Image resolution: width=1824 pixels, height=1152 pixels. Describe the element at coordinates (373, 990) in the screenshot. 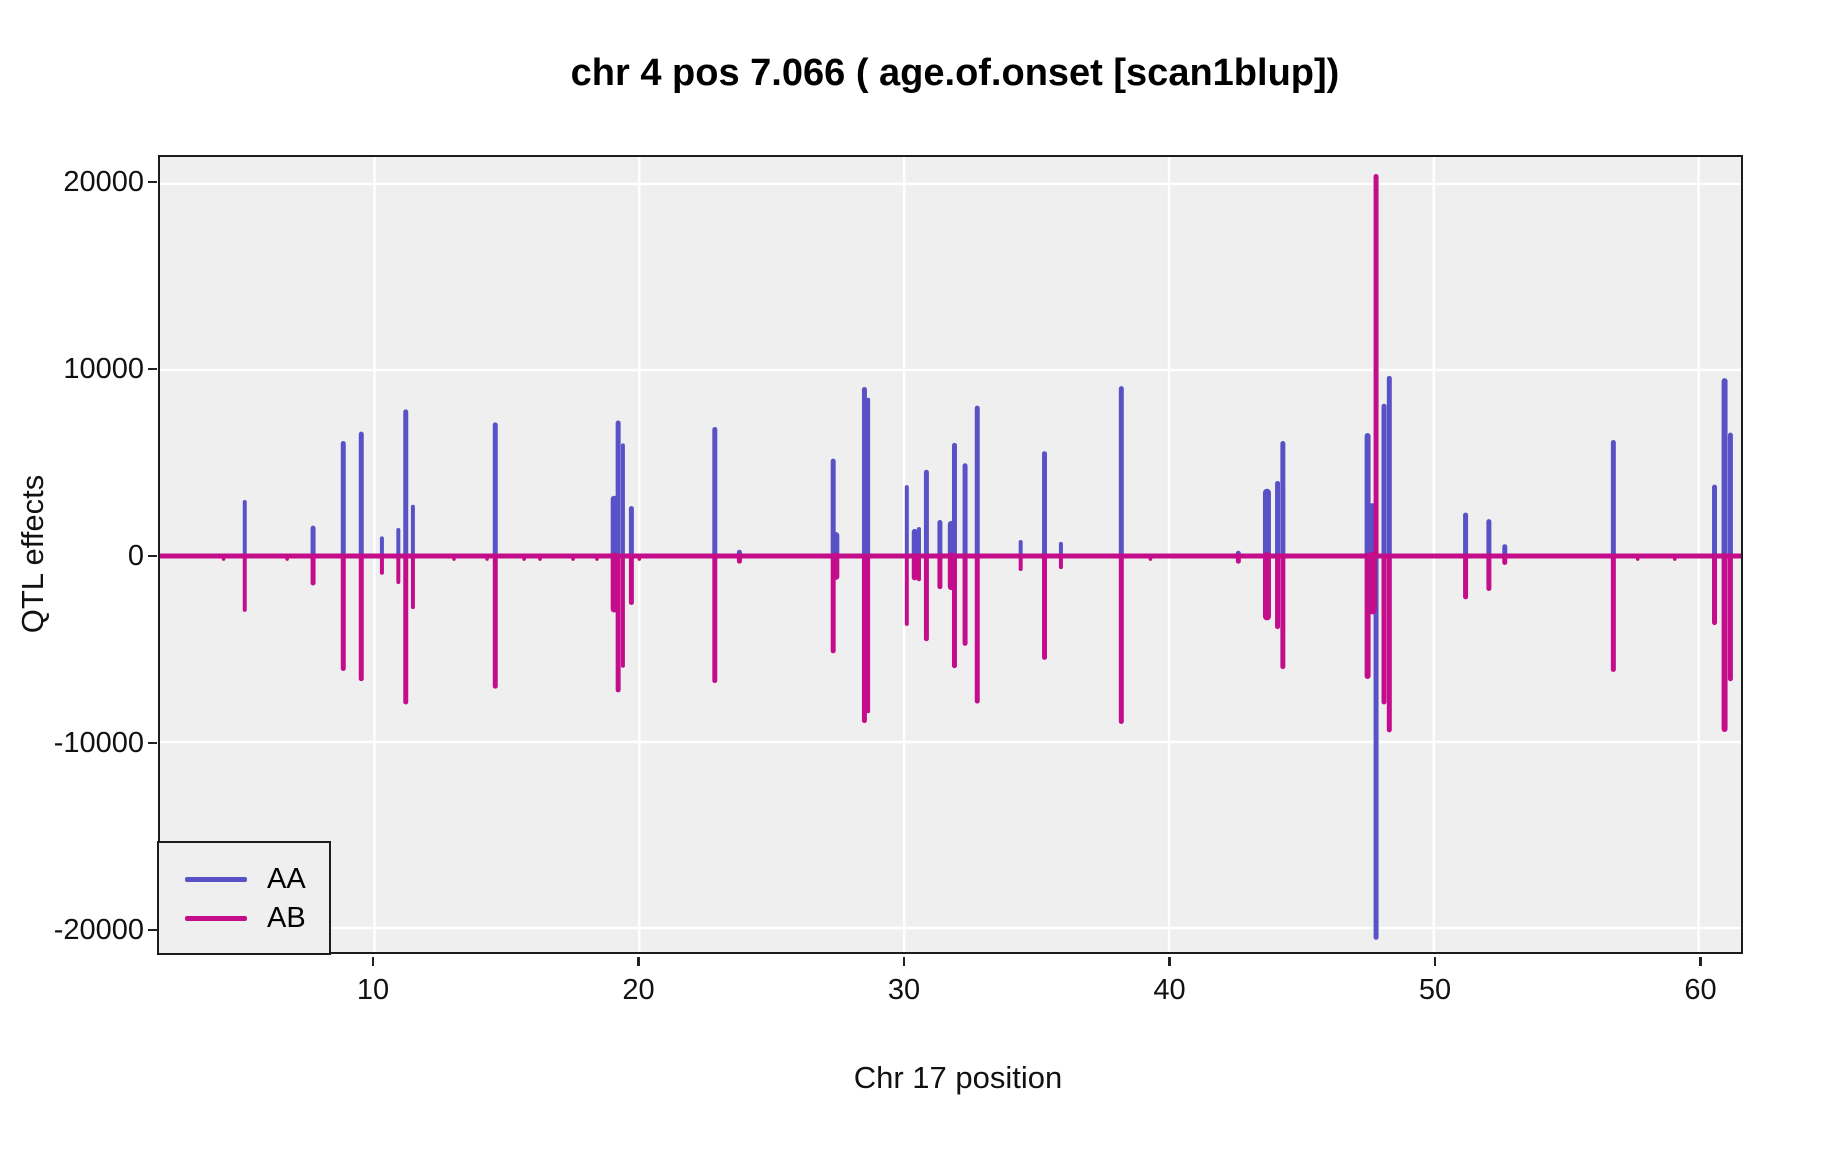

I see `x-tick-label: 10` at that location.